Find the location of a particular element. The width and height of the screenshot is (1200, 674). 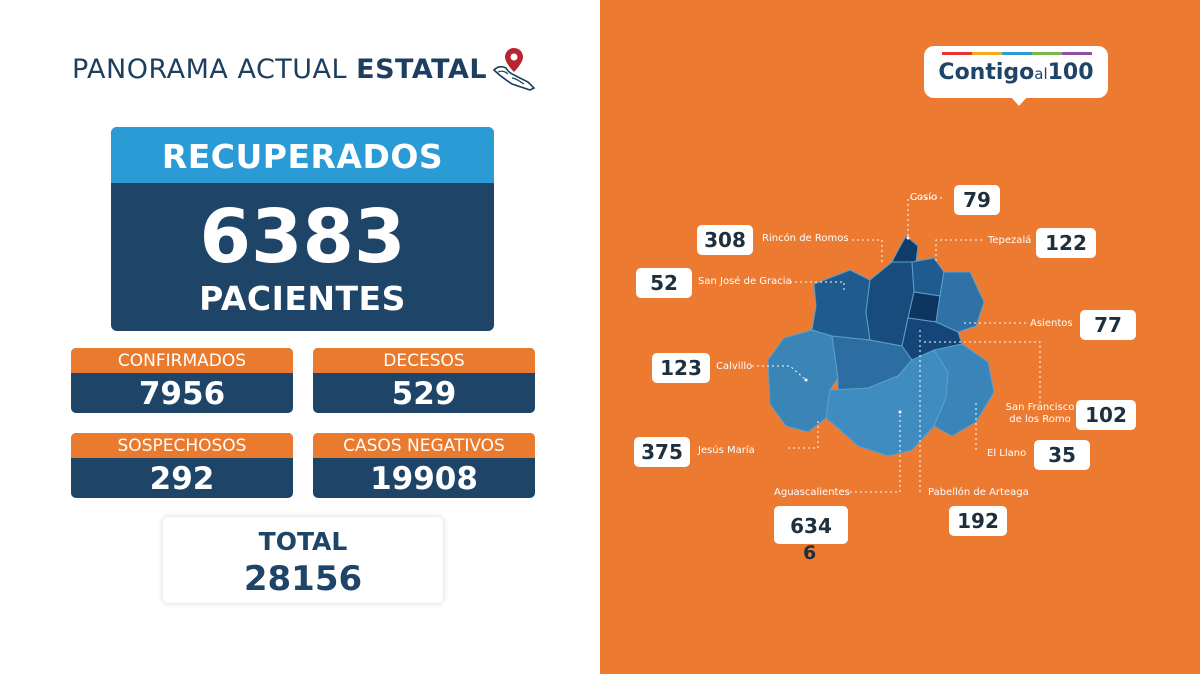

contigo-logo: Contigoal100 is located at coordinates (1016, 72).